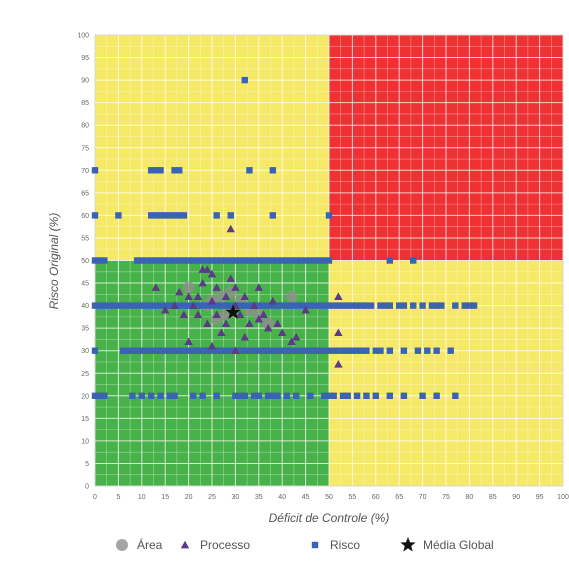  I want to click on x-tick-label: 100, so click(563, 497).